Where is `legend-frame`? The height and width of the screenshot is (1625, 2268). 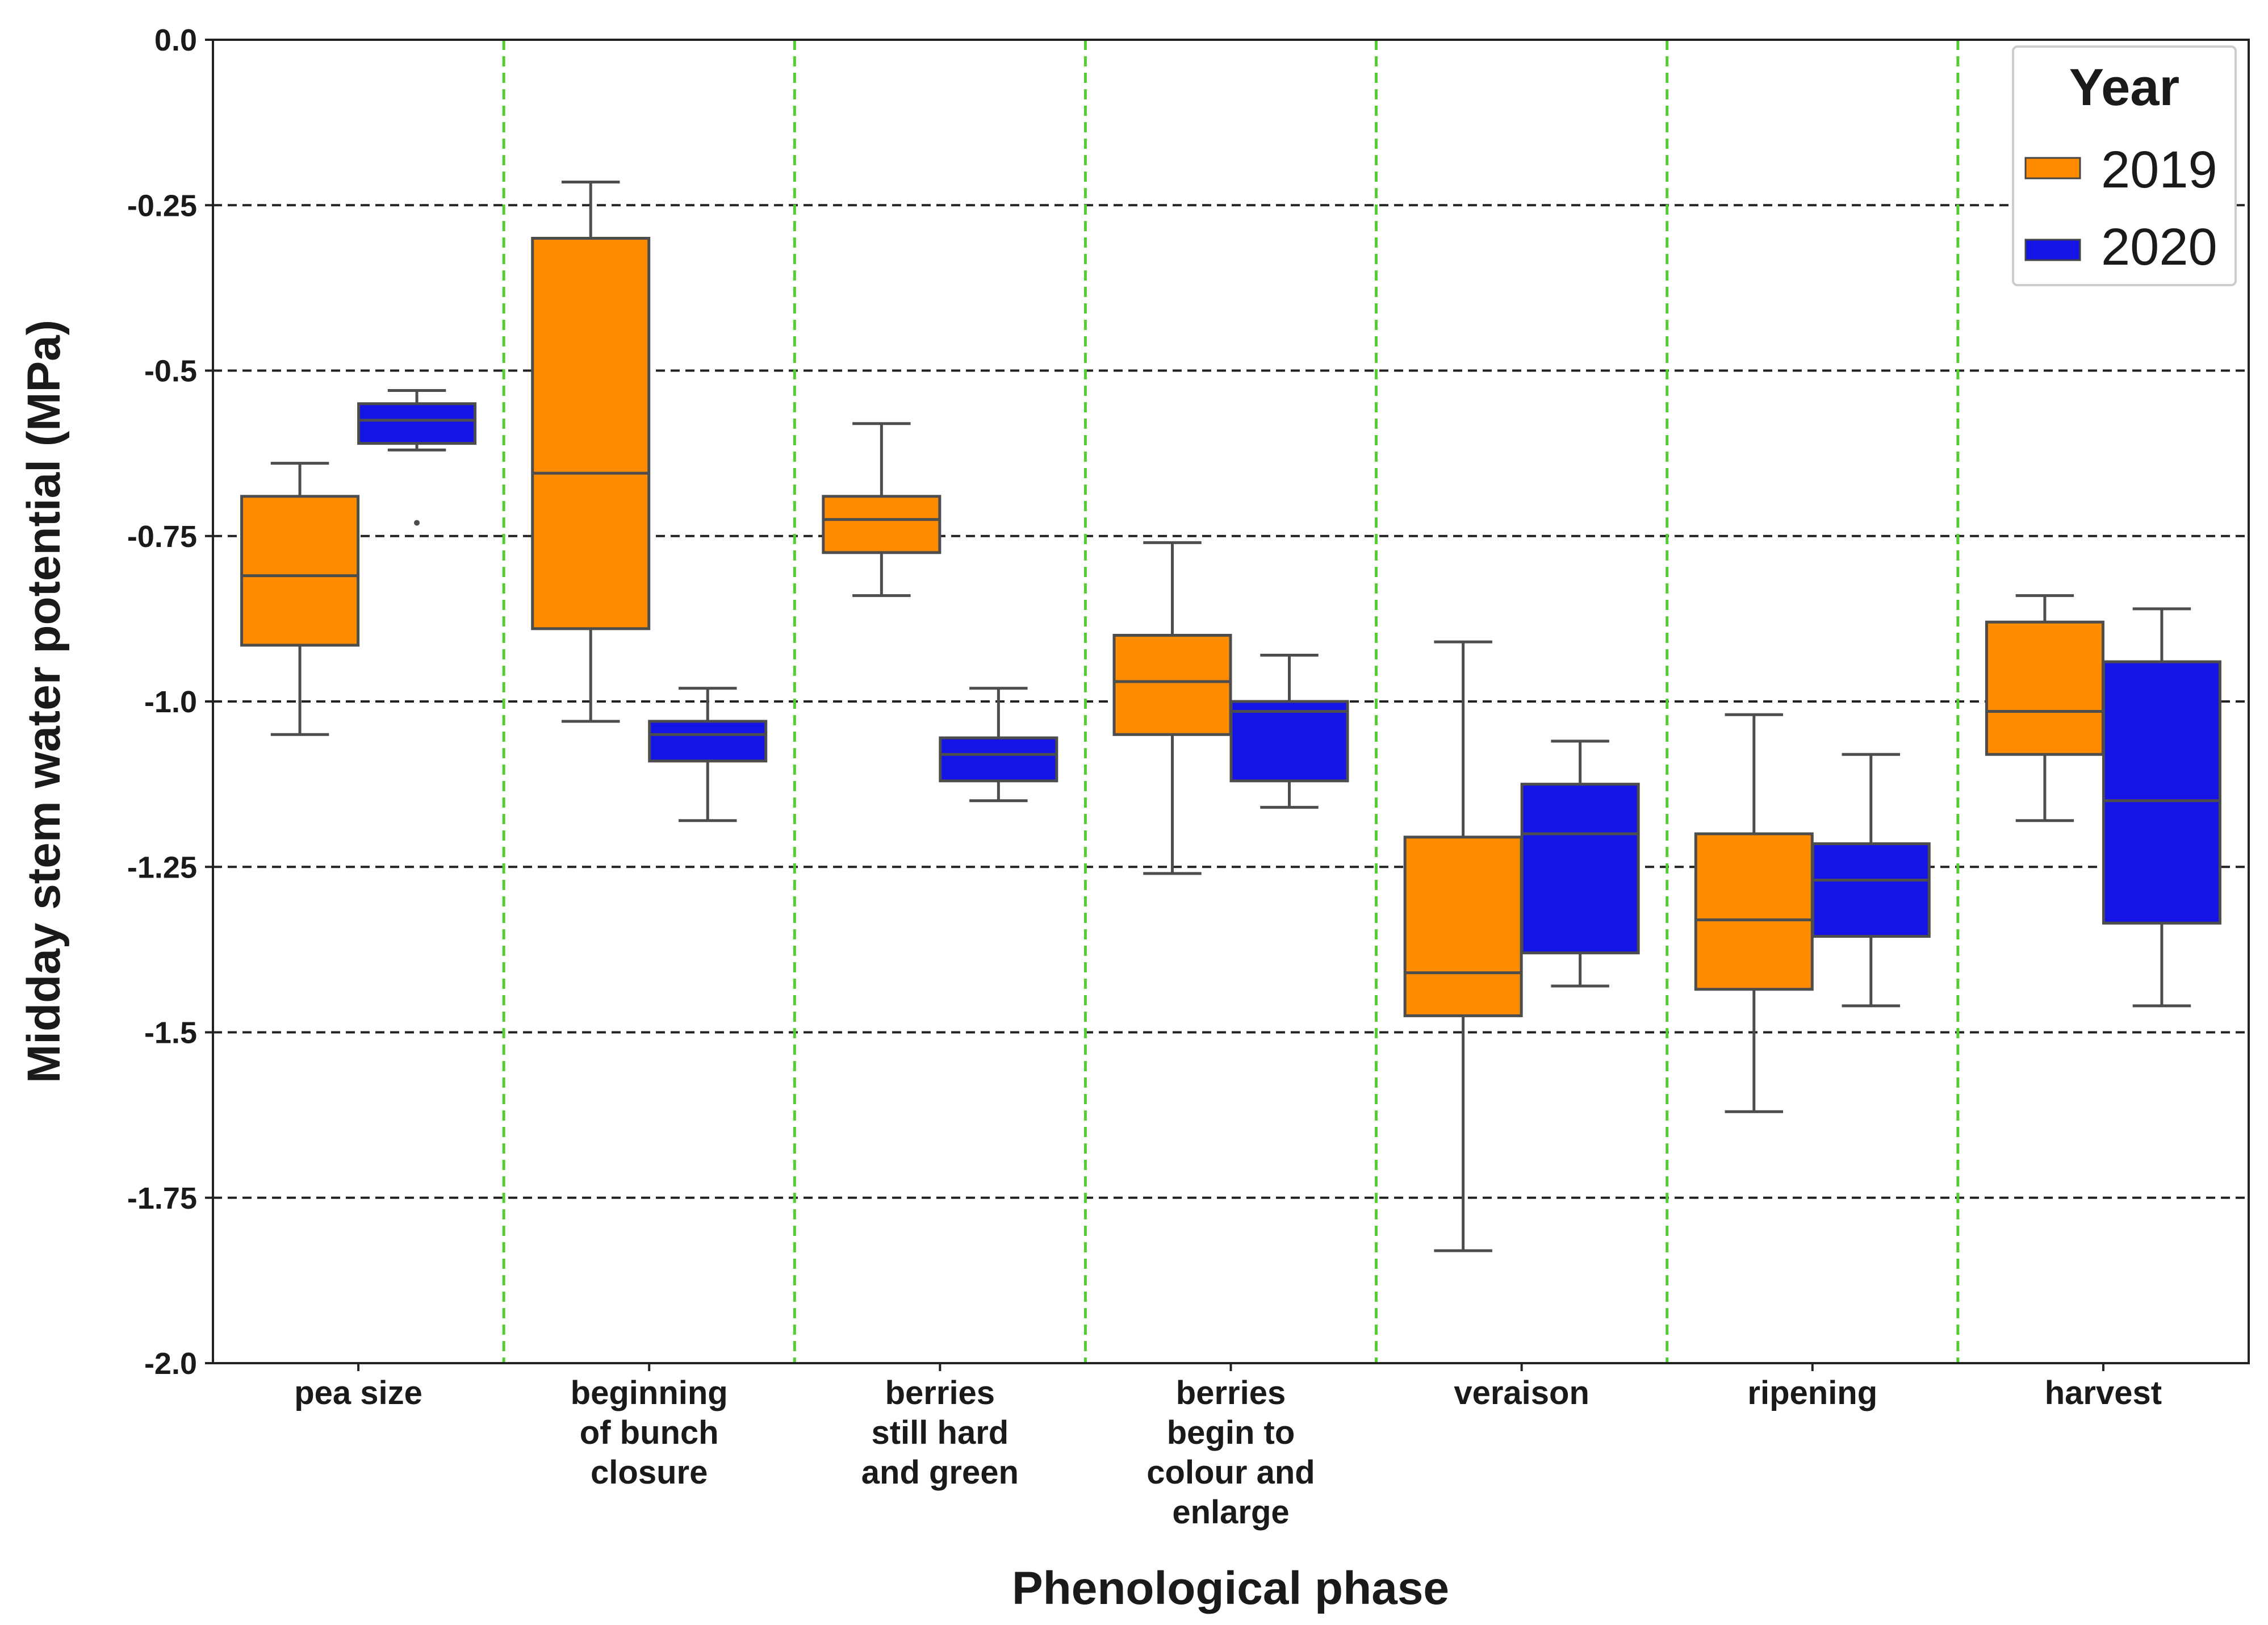
legend-frame is located at coordinates (2124, 165).